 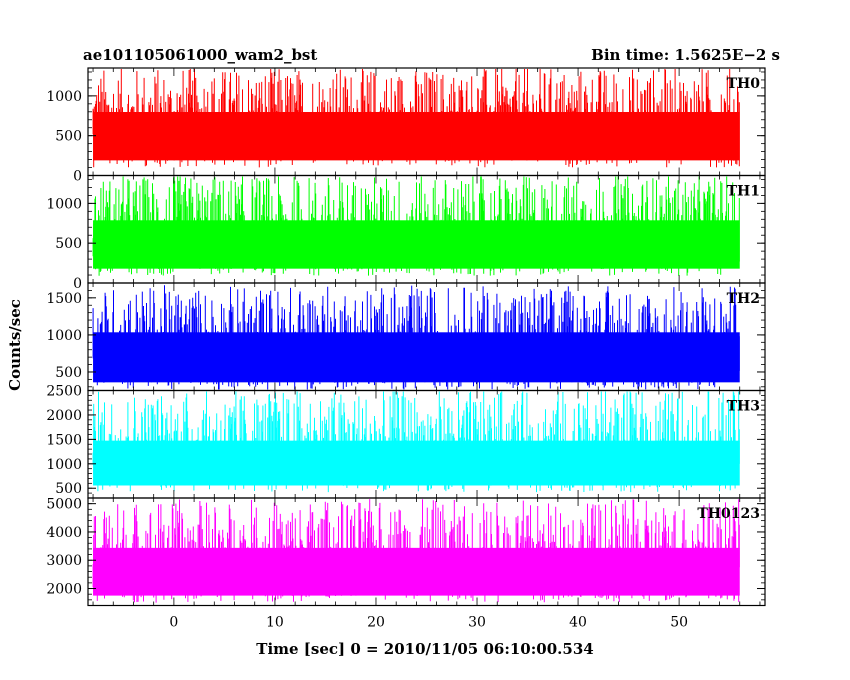 I want to click on chart-title-left: ae101105061000_wam2_bst, so click(x=200, y=55).